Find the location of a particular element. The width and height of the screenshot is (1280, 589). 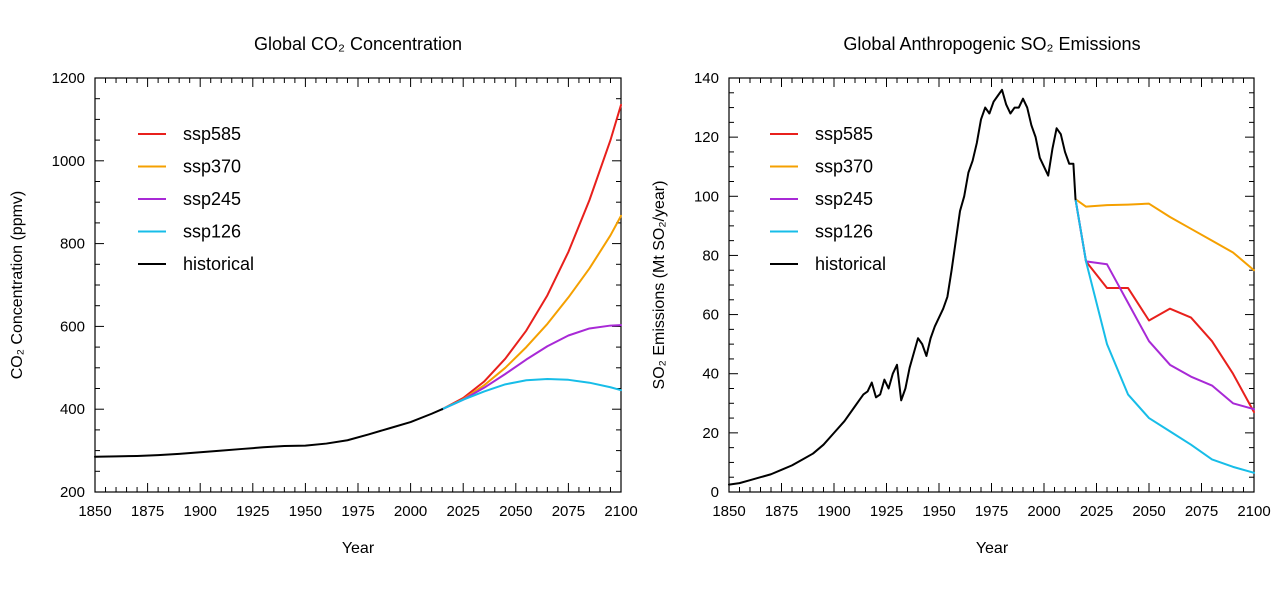

co2-x-tick-label: 1975 is located at coordinates (357, 511).